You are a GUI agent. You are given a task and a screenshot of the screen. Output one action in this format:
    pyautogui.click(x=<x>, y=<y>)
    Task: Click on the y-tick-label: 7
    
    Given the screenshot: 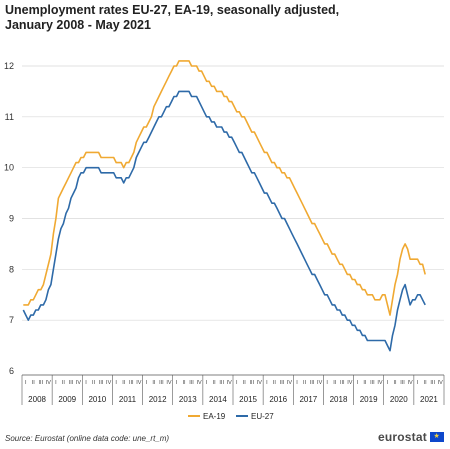 What is the action you would take?
    pyautogui.click(x=11, y=320)
    